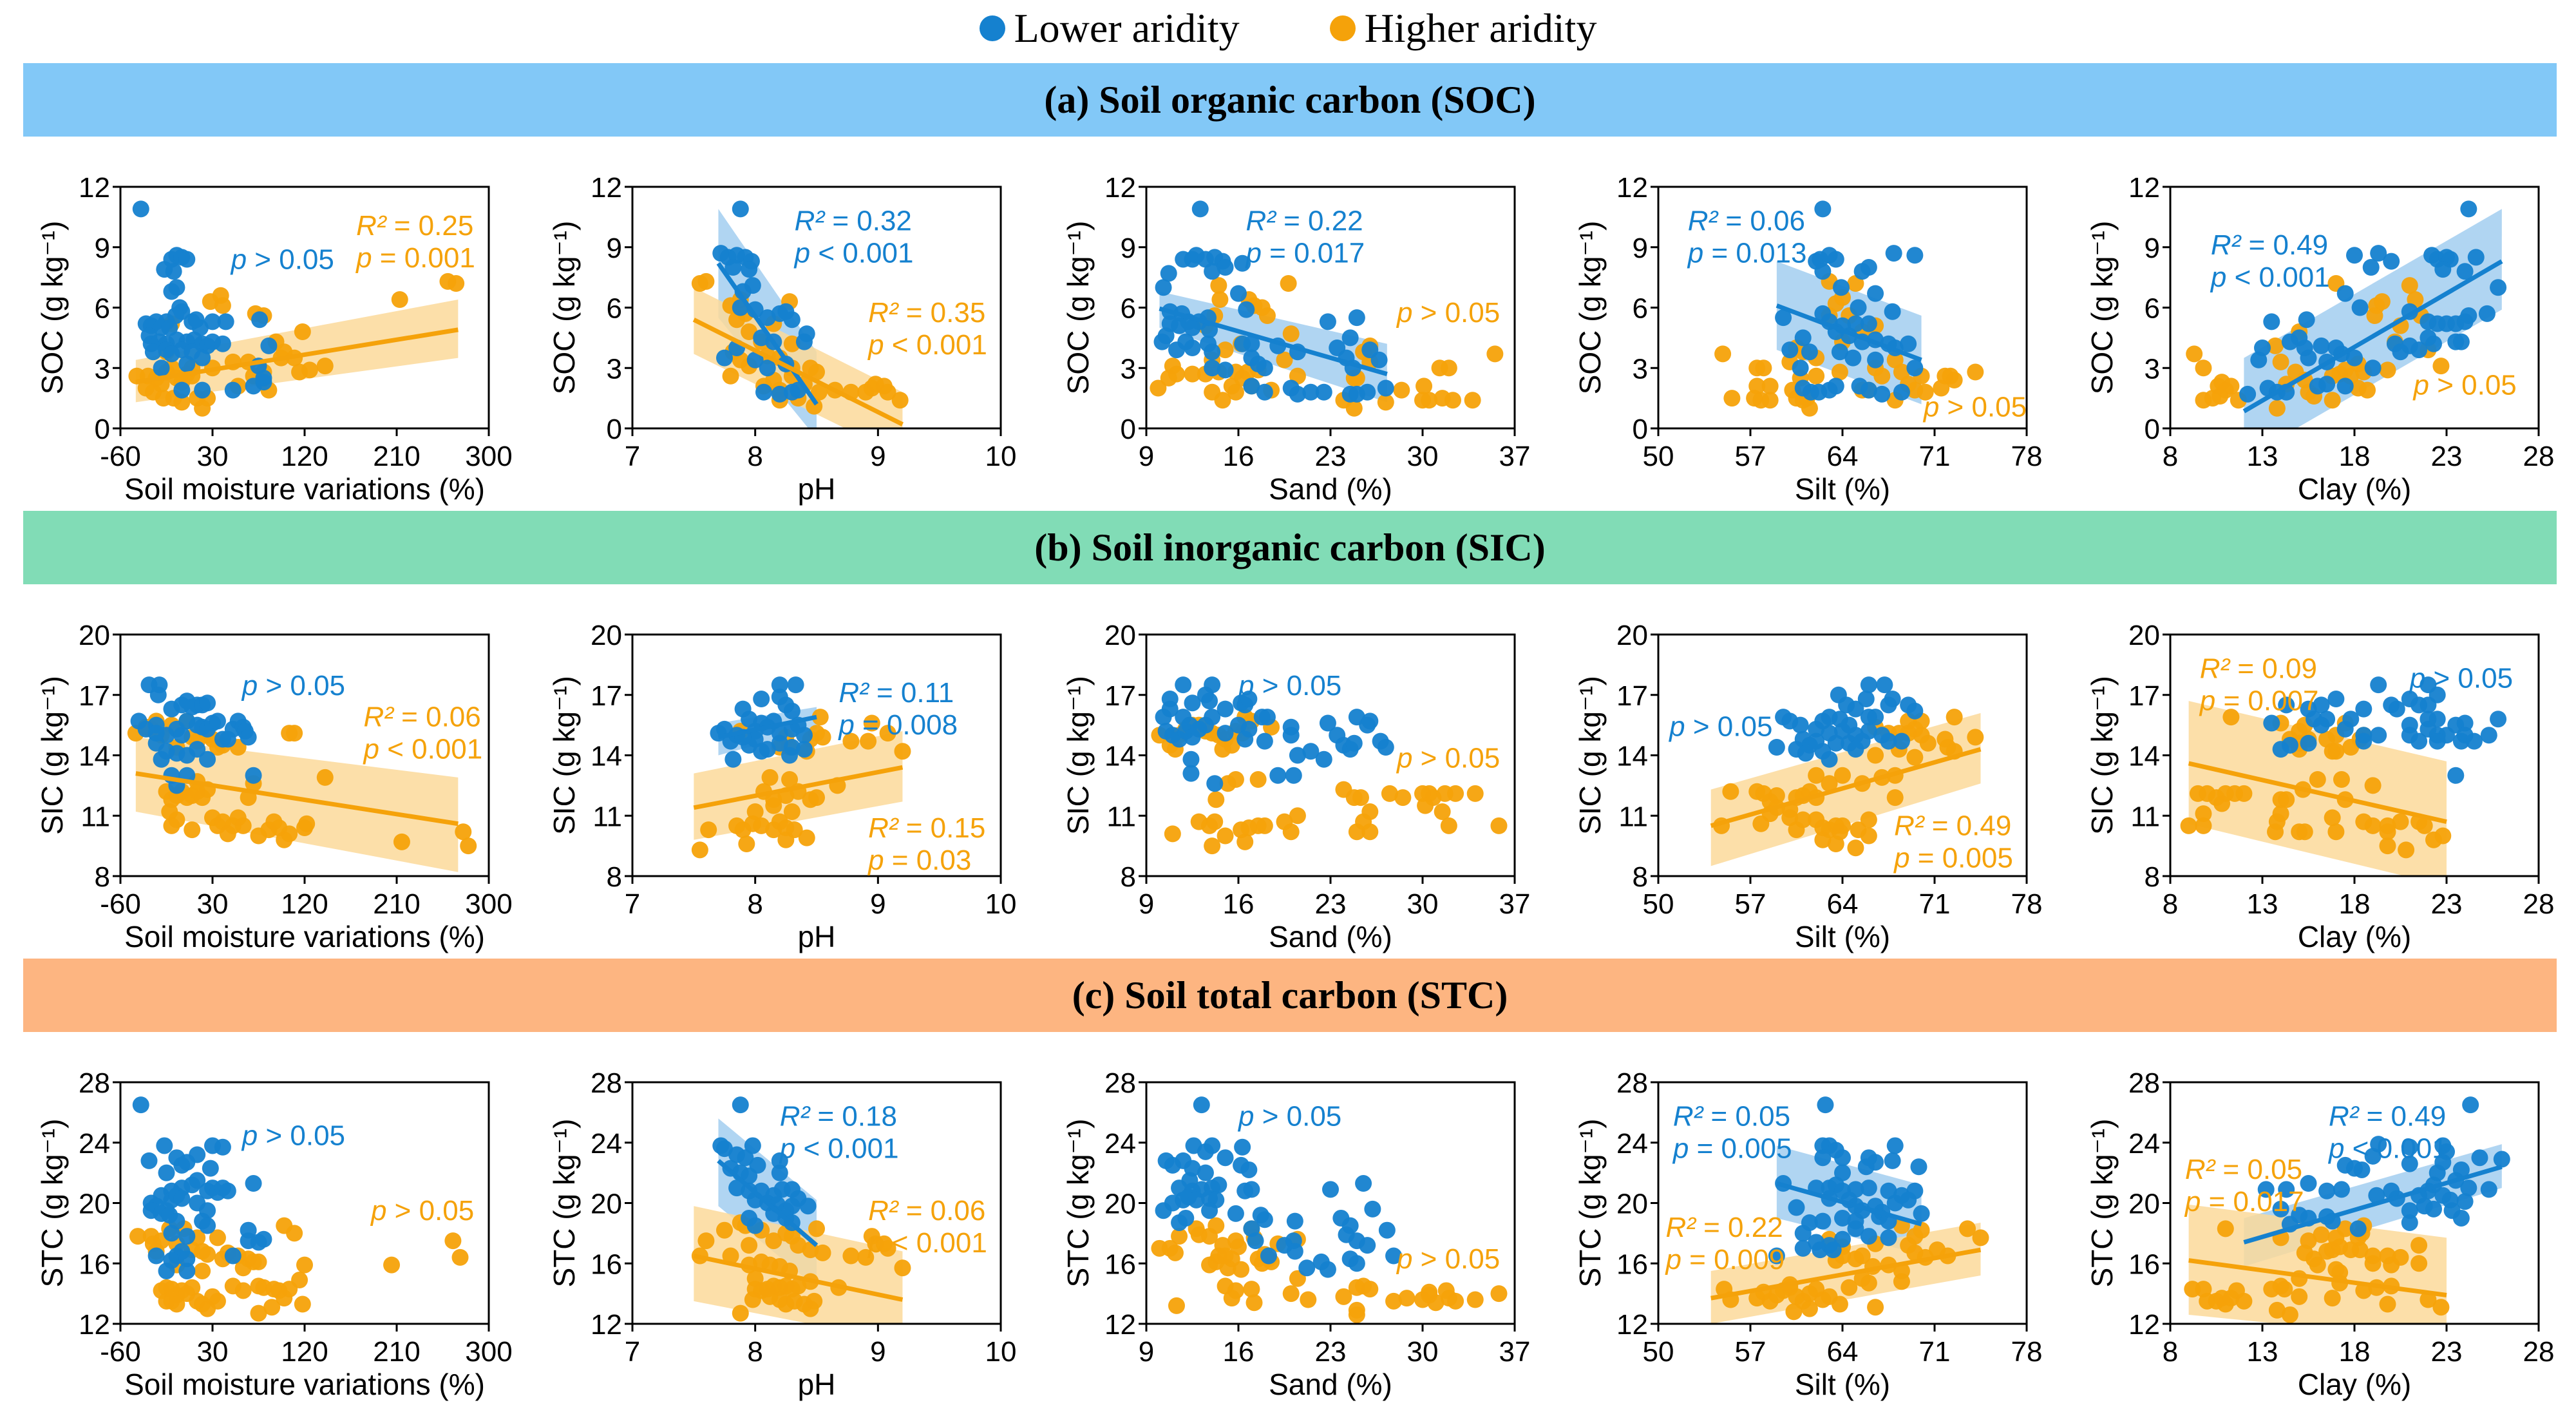 This screenshot has width=2576, height=1414. I want to click on stat-annotation-higher: p = 0.009, so click(1725, 1259).